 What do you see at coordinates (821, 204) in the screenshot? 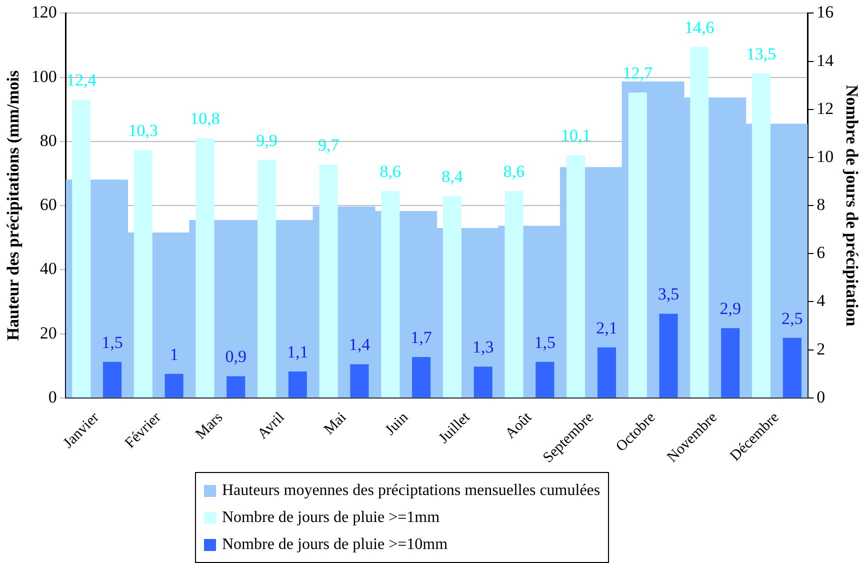
I see `y2-tick-label: 8` at bounding box center [821, 204].